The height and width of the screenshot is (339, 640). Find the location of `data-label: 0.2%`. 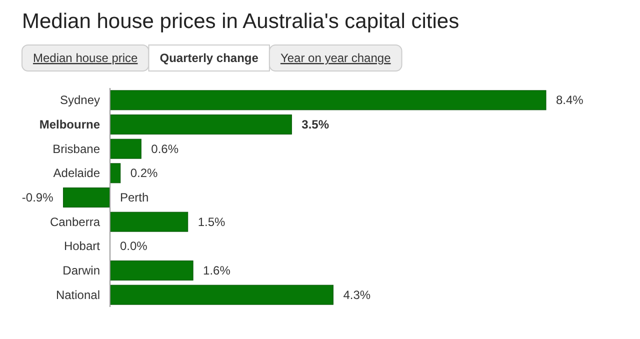

data-label: 0.2% is located at coordinates (144, 173).